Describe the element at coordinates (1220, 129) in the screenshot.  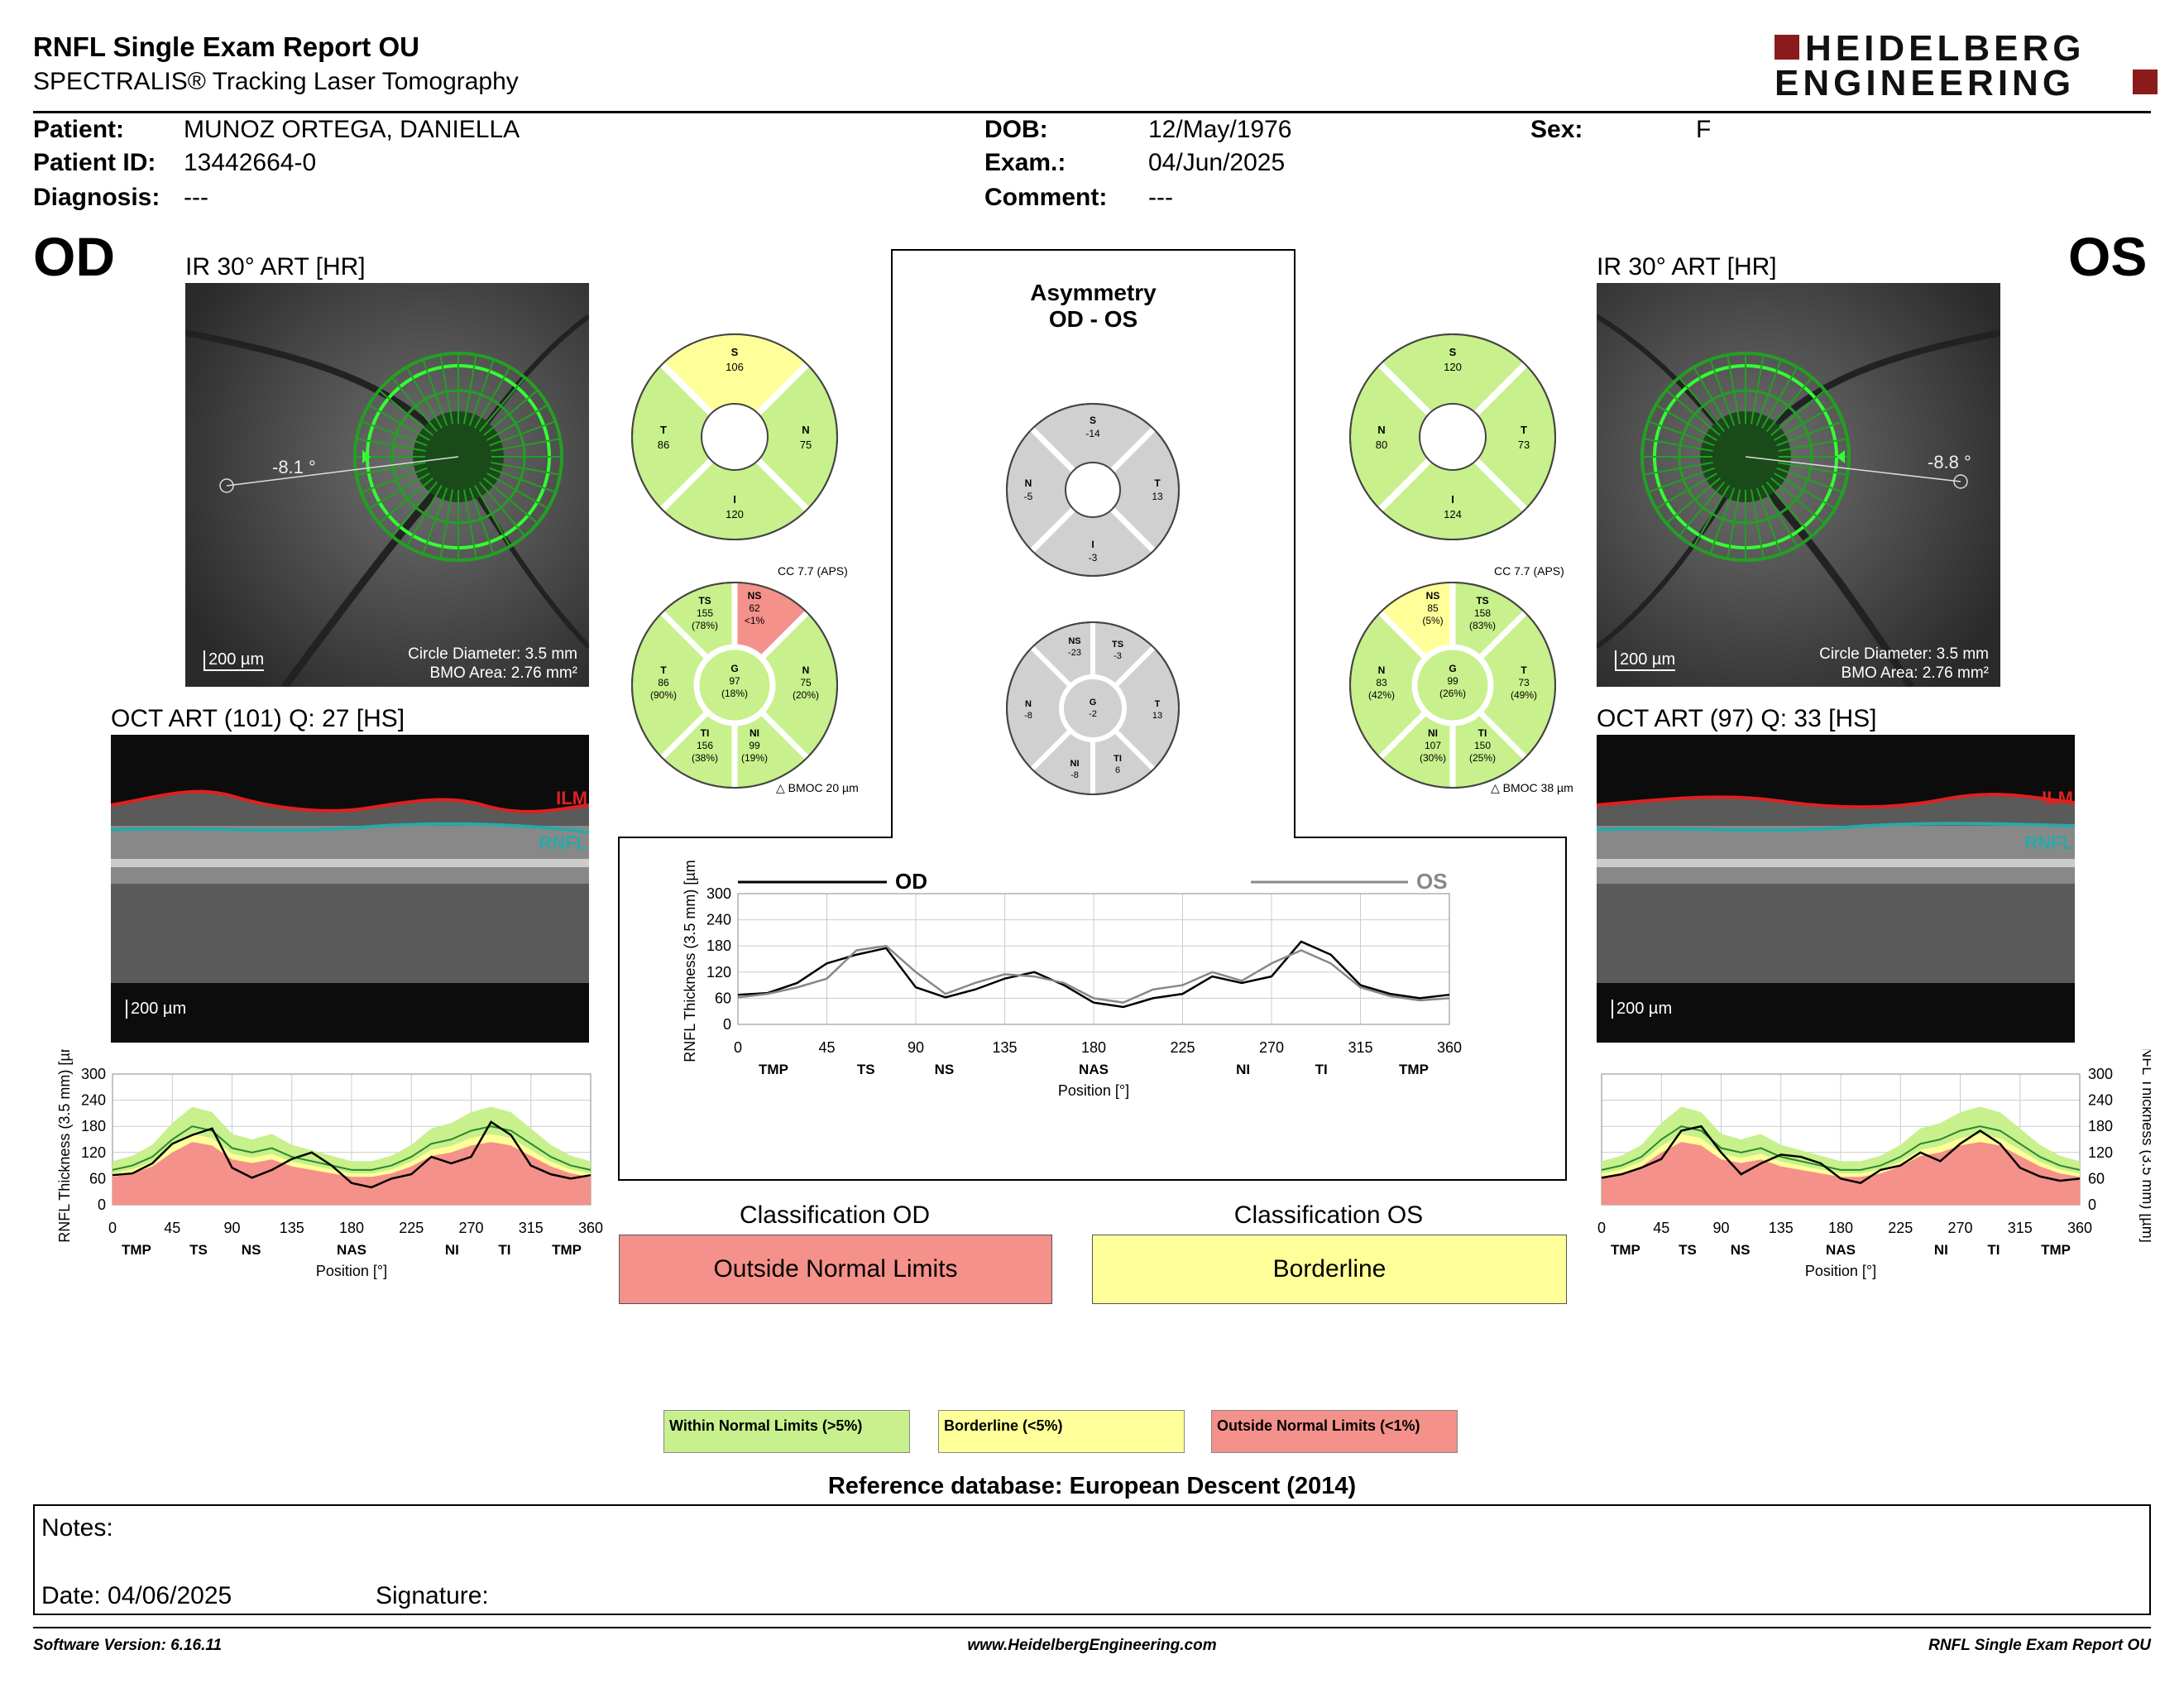
I see `dob: 12/May/1976` at that location.